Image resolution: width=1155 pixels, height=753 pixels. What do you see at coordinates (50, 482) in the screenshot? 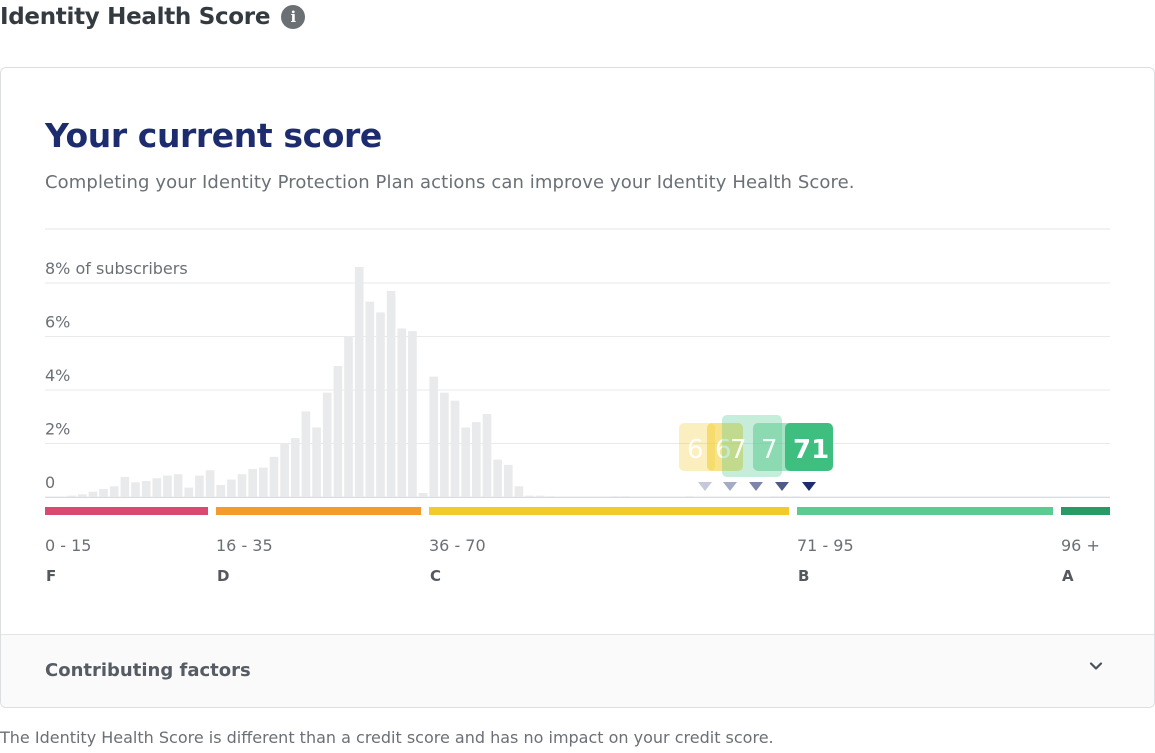
I see `y-tick-label: 0` at bounding box center [50, 482].